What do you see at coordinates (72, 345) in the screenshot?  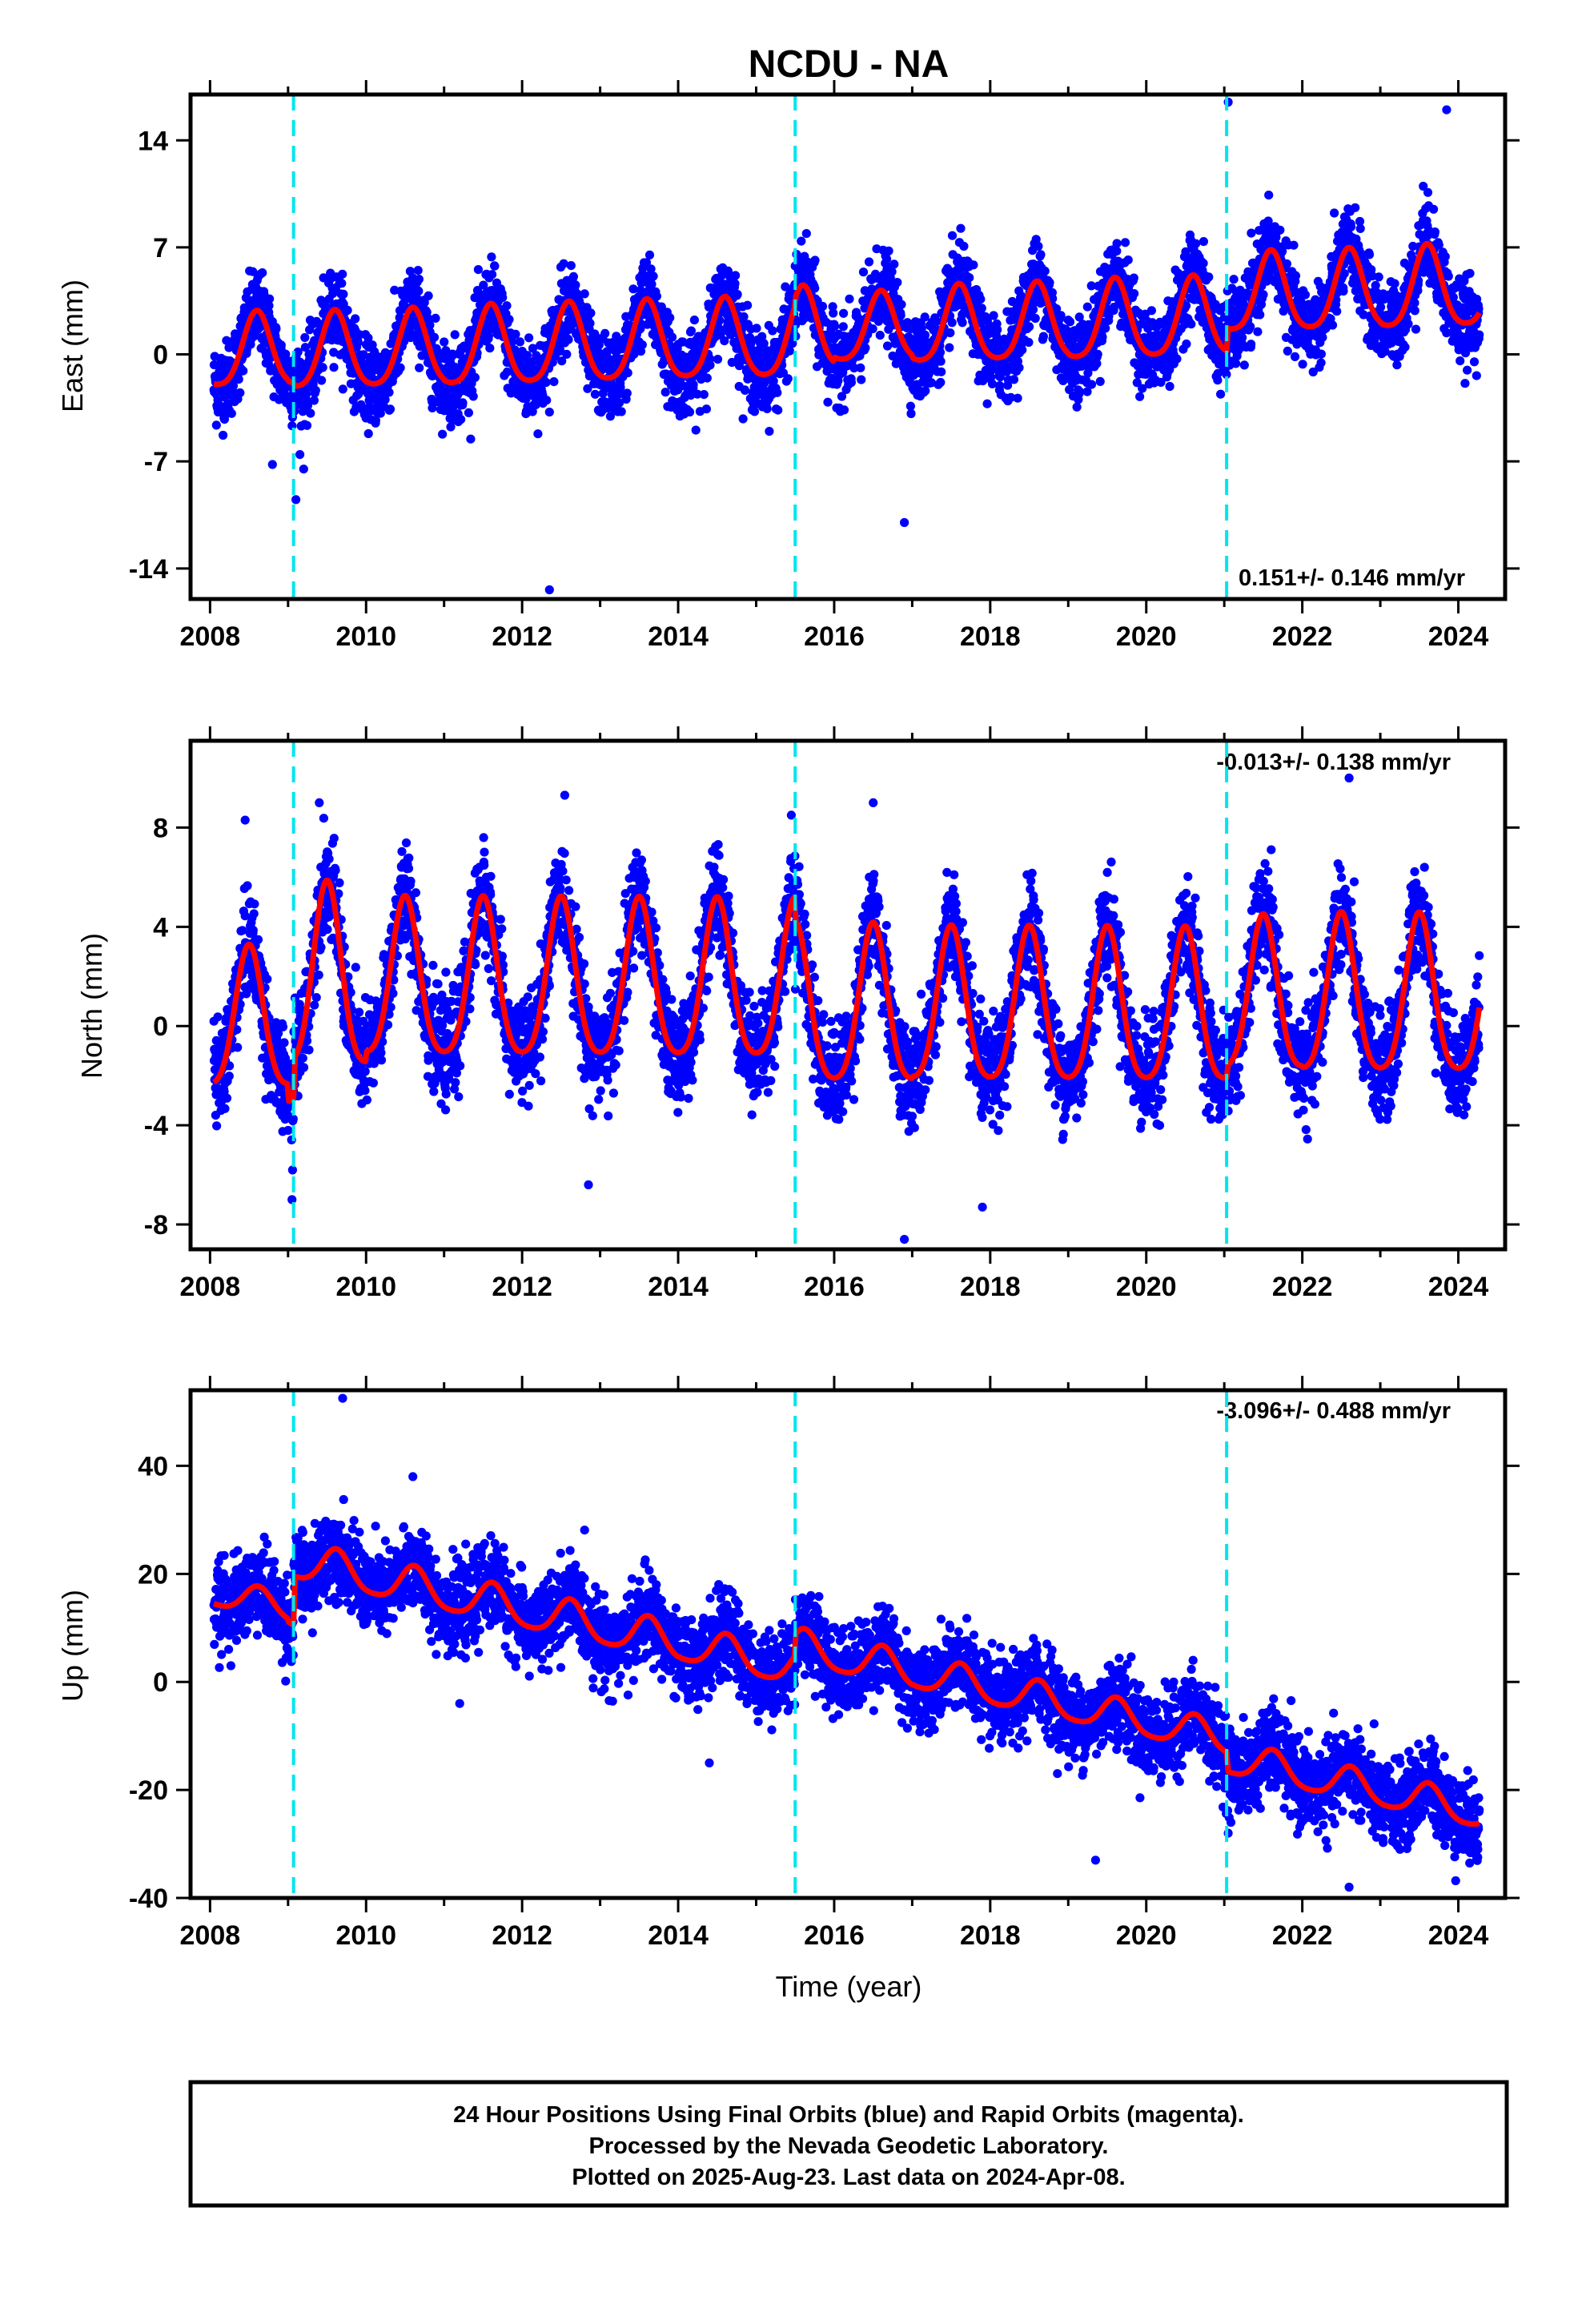 I see `east-y-axis-label: East (mm)` at bounding box center [72, 345].